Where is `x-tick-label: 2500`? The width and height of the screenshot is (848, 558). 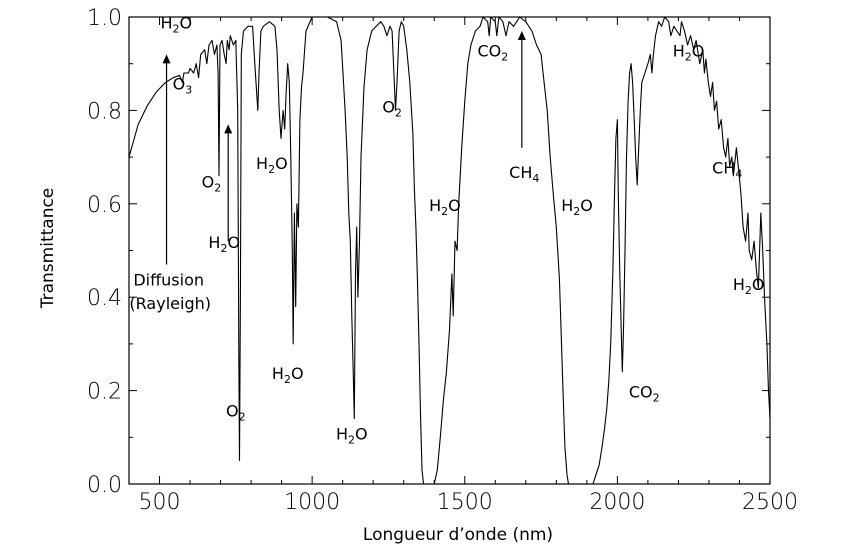 x-tick-label: 2500 is located at coordinates (770, 502).